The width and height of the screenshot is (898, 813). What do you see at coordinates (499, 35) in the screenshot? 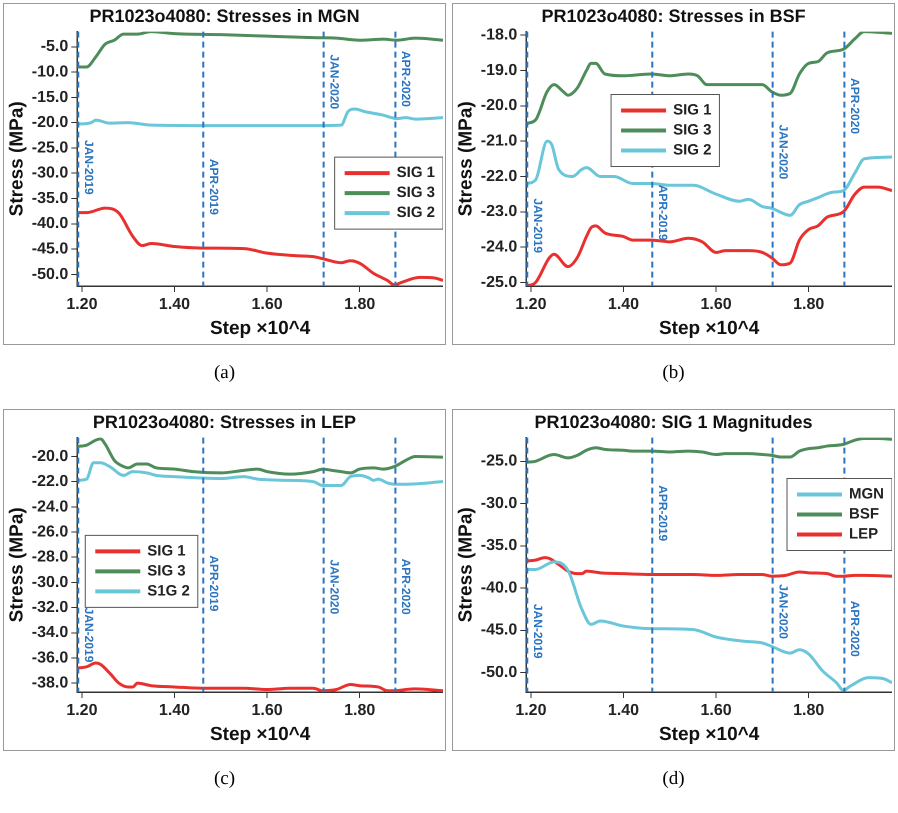
I see `y-tick-label: -18.0` at bounding box center [499, 35].